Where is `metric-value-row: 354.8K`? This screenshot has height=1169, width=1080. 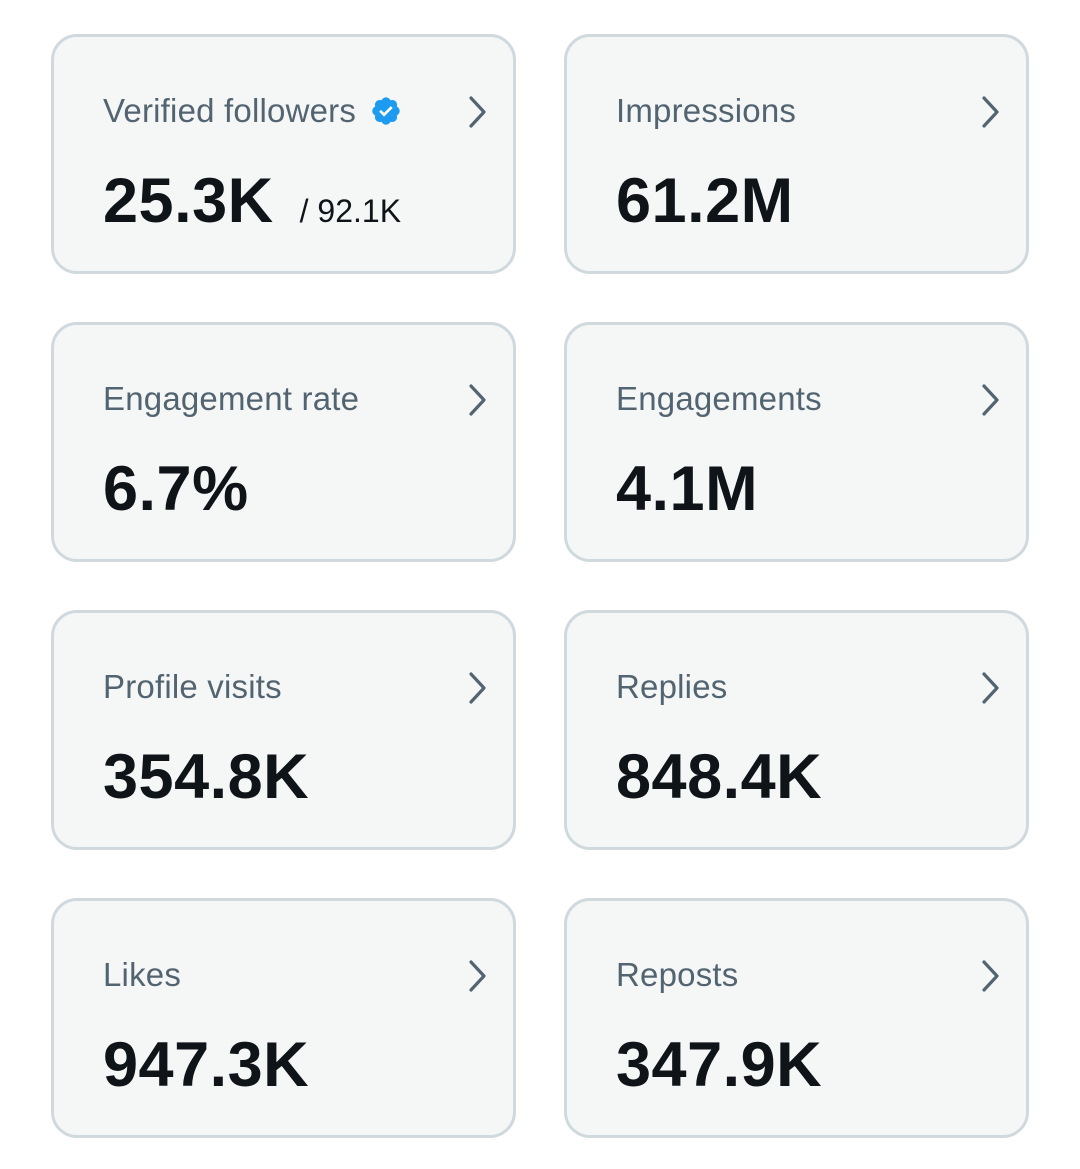
metric-value-row: 354.8K is located at coordinates (206, 777).